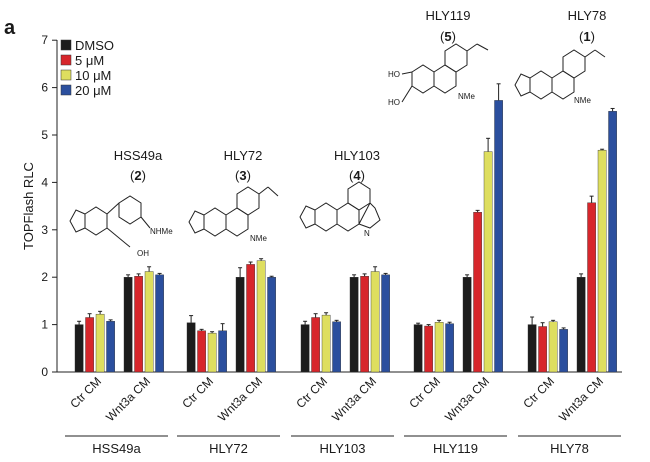 This screenshot has height=462, width=650. I want to click on hly119-ho-1: HO, so click(394, 74).